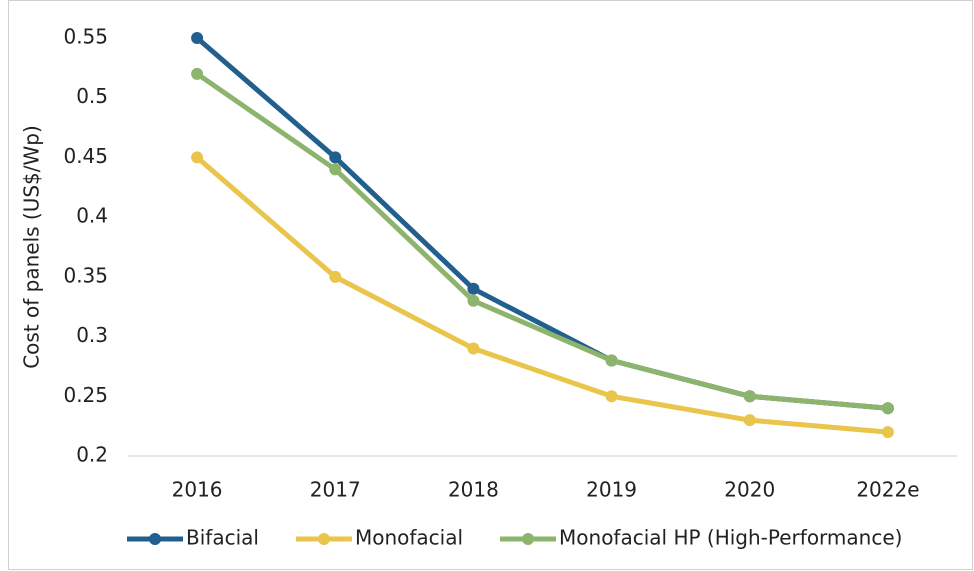  What do you see at coordinates (85, 156) in the screenshot?
I see `y-tick-label: 0.45` at bounding box center [85, 156].